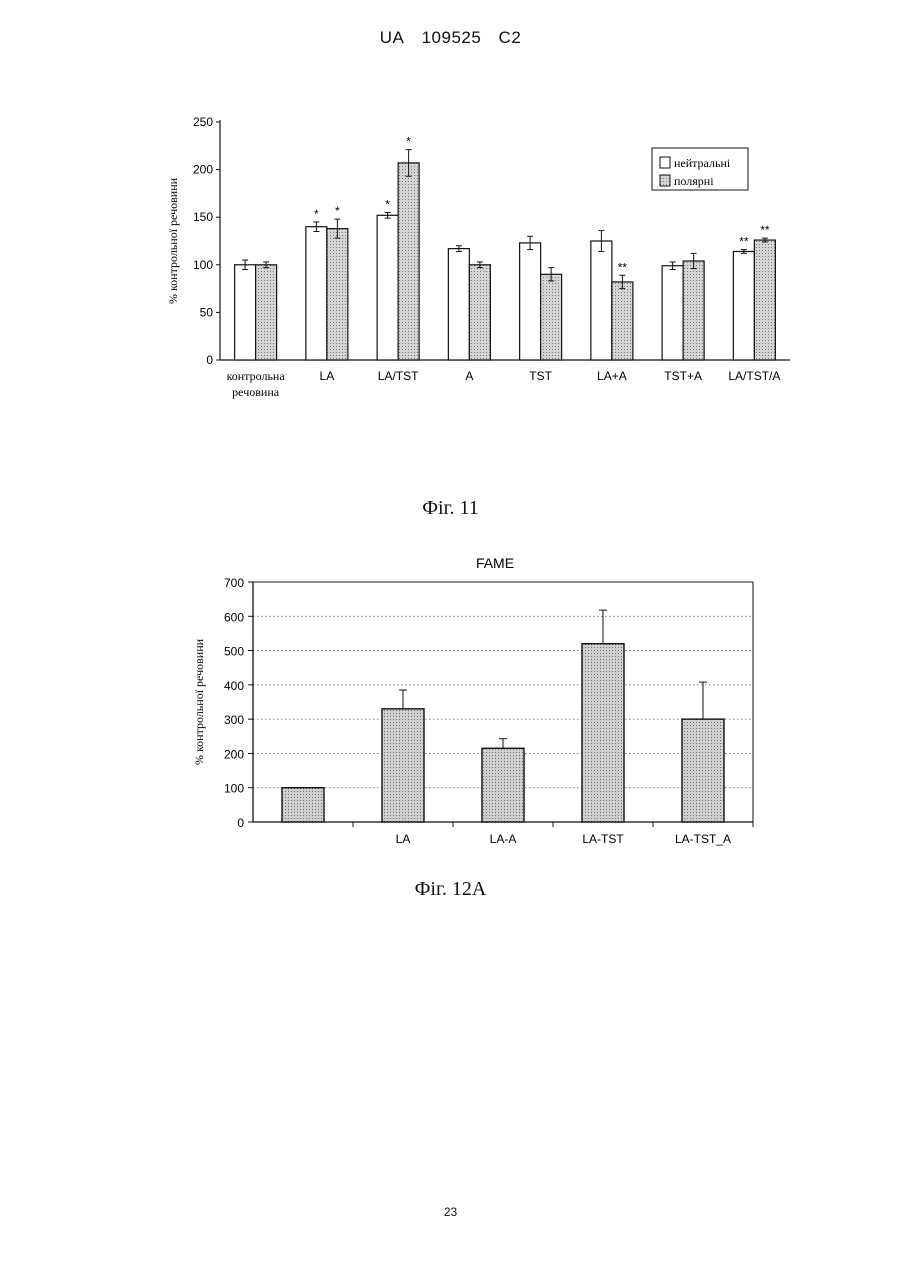 The image size is (901, 1273). What do you see at coordinates (203, 217) in the screenshot?
I see `y-tick-label: 150` at bounding box center [203, 217].